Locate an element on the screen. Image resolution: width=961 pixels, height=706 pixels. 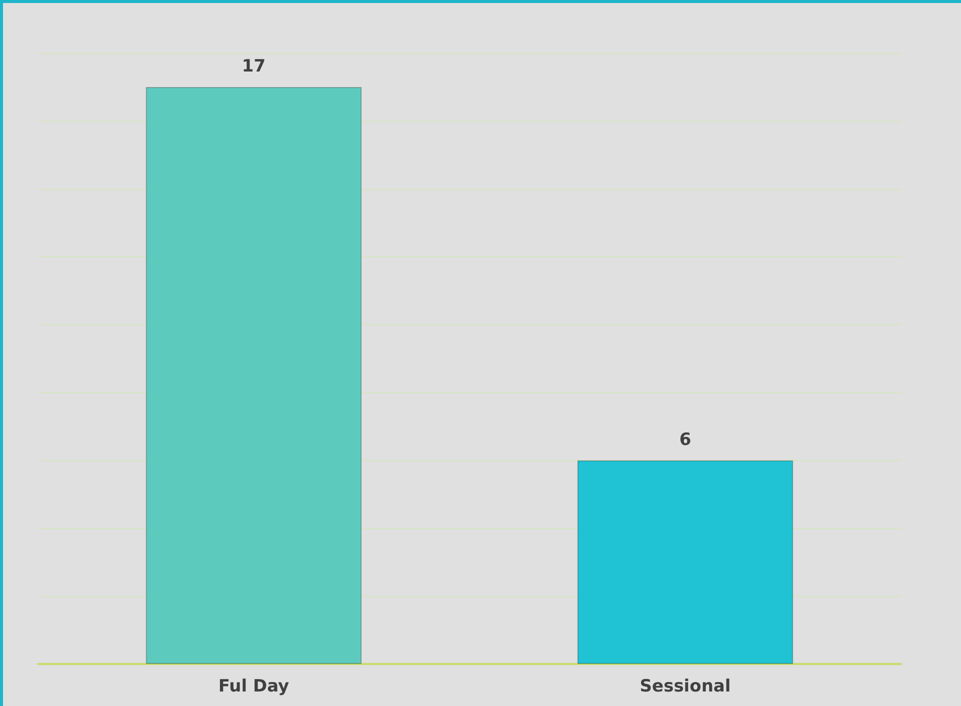
x-tick-label: Ful Day is located at coordinates (254, 686).